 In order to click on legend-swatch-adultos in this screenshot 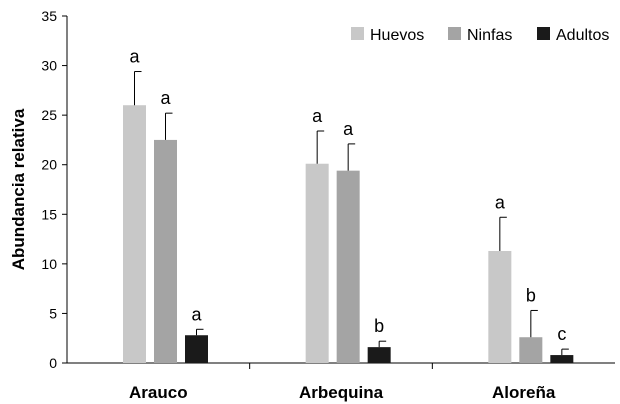, I will do `click(543, 33)`.